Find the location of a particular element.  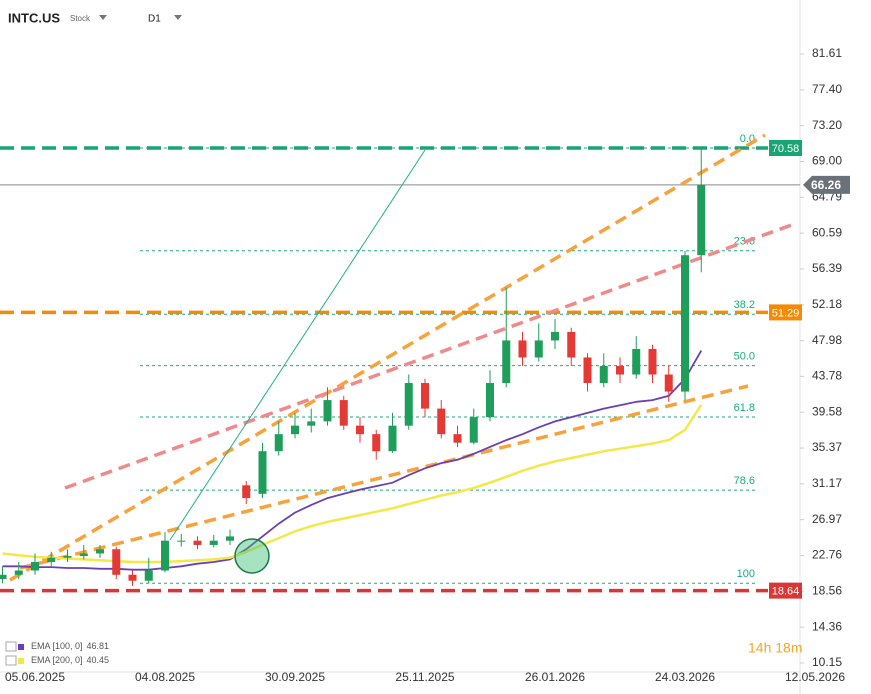

y-tick-label: 14.36 is located at coordinates (827, 626).